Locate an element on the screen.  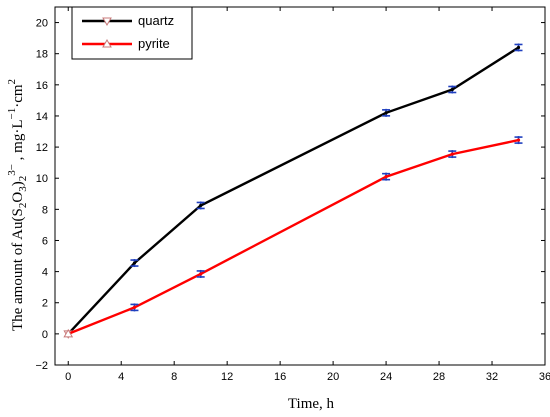
x-tick-label: 4 is located at coordinates (121, 377).